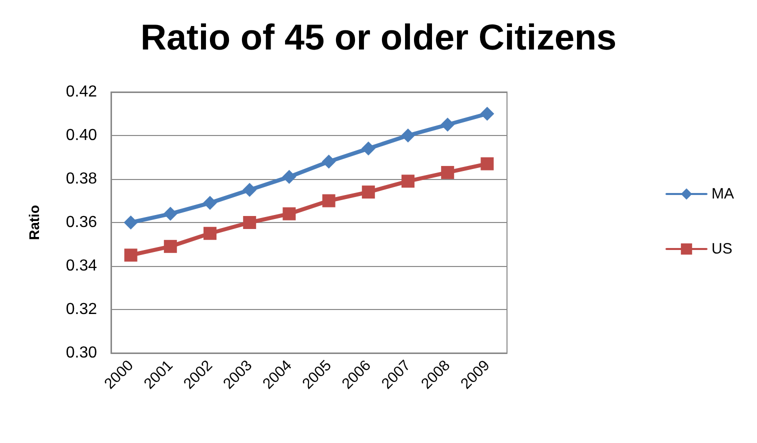  What do you see at coordinates (722, 249) in the screenshot?
I see `legend-label: US` at bounding box center [722, 249].